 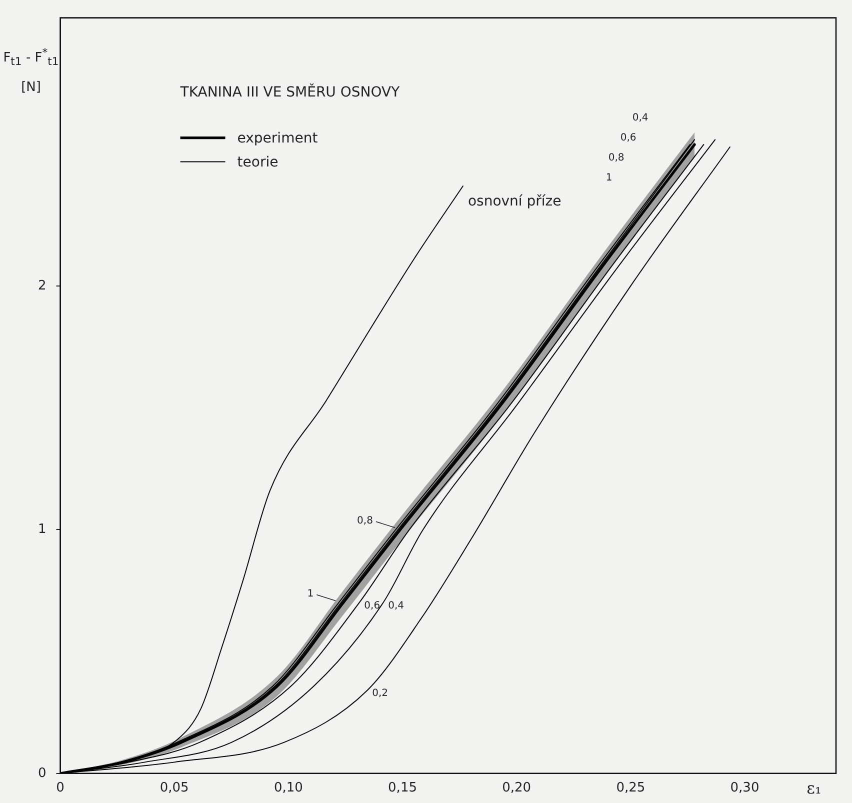 What do you see at coordinates (257, 162) in the screenshot?
I see `legend-label: teorie` at bounding box center [257, 162].